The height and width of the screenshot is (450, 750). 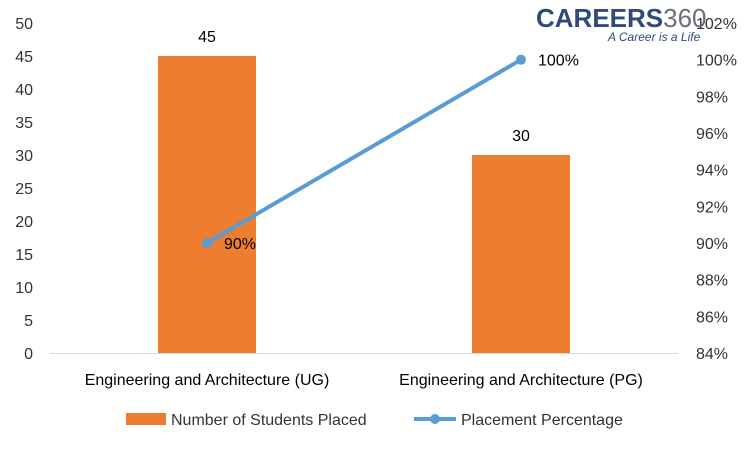 What do you see at coordinates (712, 171) in the screenshot?
I see `y-right-tick-label: 94%` at bounding box center [712, 171].